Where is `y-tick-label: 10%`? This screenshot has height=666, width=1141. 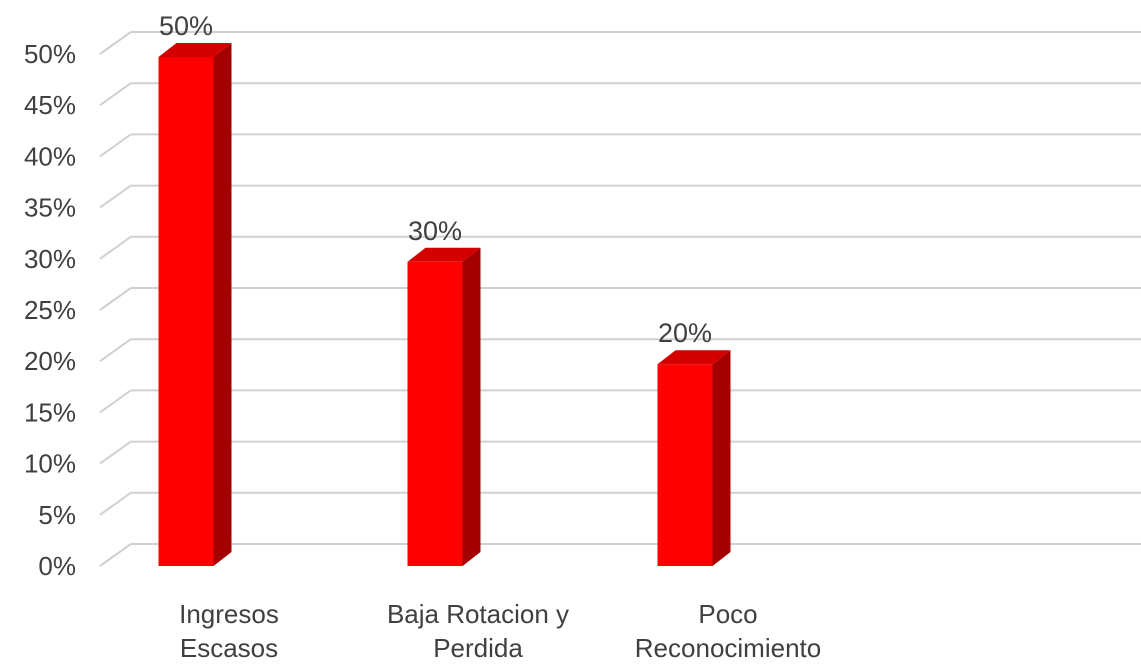
y-tick-label: 10% is located at coordinates (50, 464).